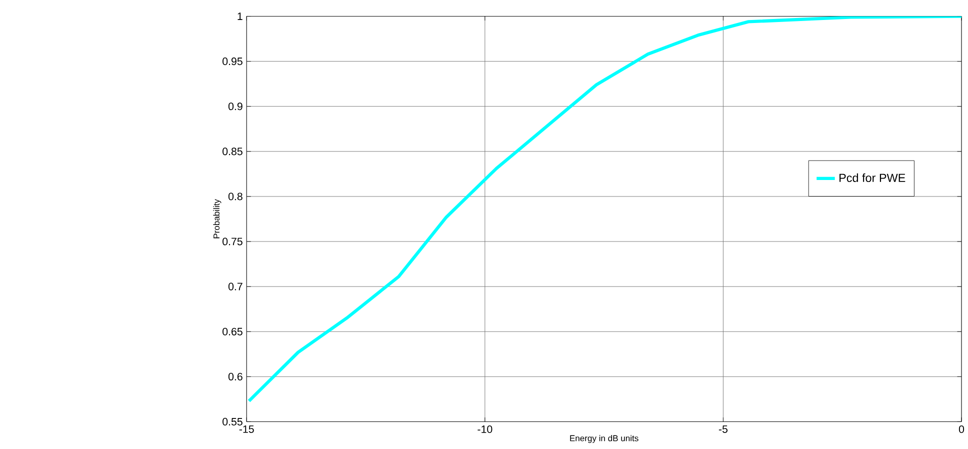 Image resolution: width=968 pixels, height=449 pixels. Describe the element at coordinates (232, 242) in the screenshot. I see `y-tick-label: 0.75` at that location.